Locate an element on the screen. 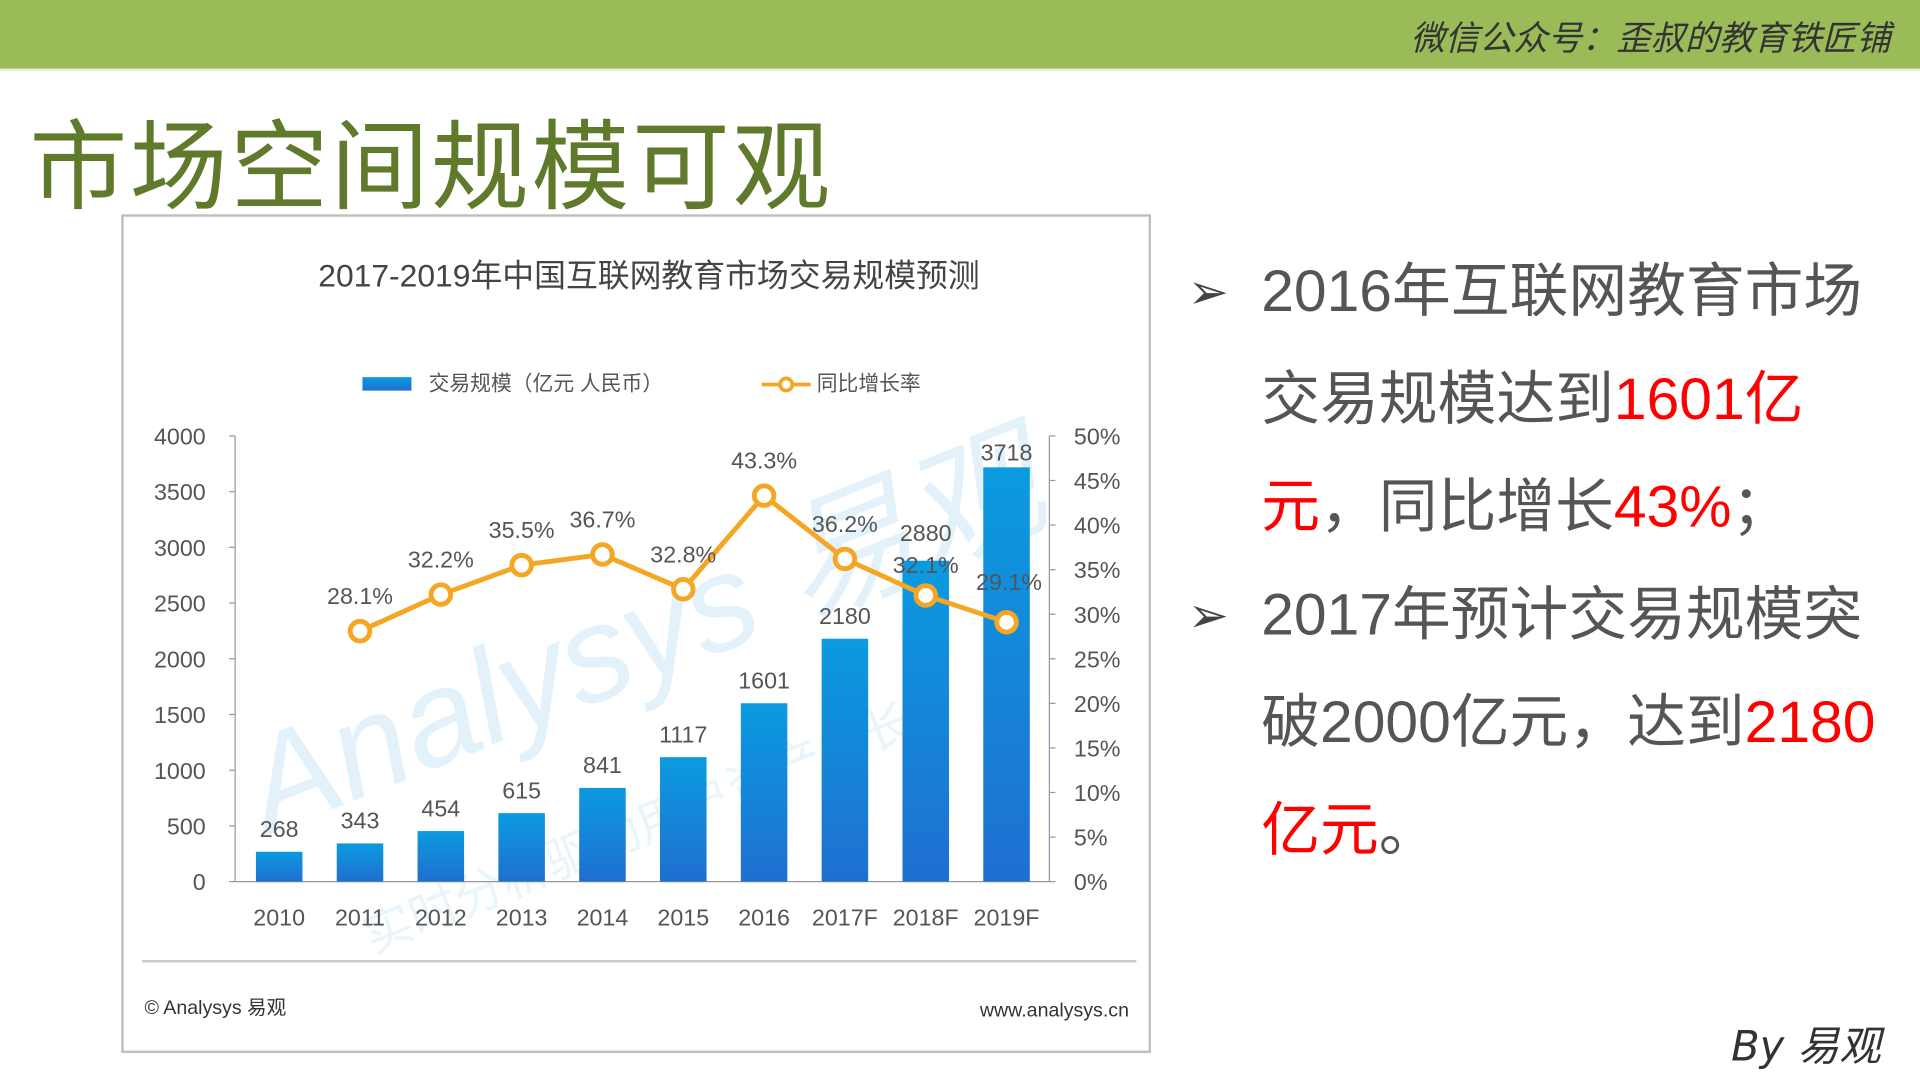  bar-value-label: 1117 is located at coordinates (683, 734).